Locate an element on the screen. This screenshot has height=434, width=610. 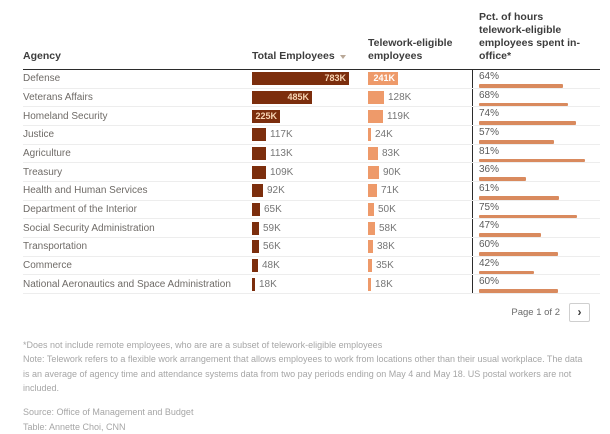
pct-in-office-value: 75% is located at coordinates (489, 207).